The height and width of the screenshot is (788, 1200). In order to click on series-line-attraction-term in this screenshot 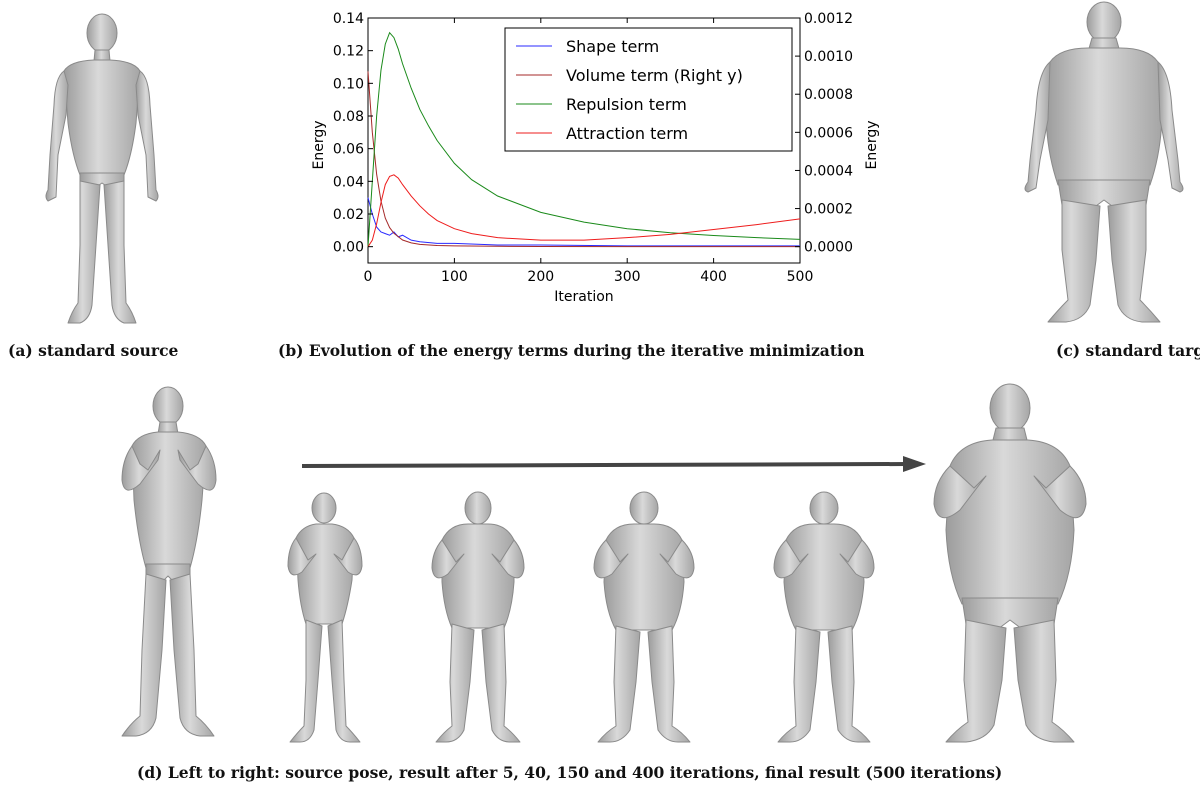, I will do `click(584, 210)`.